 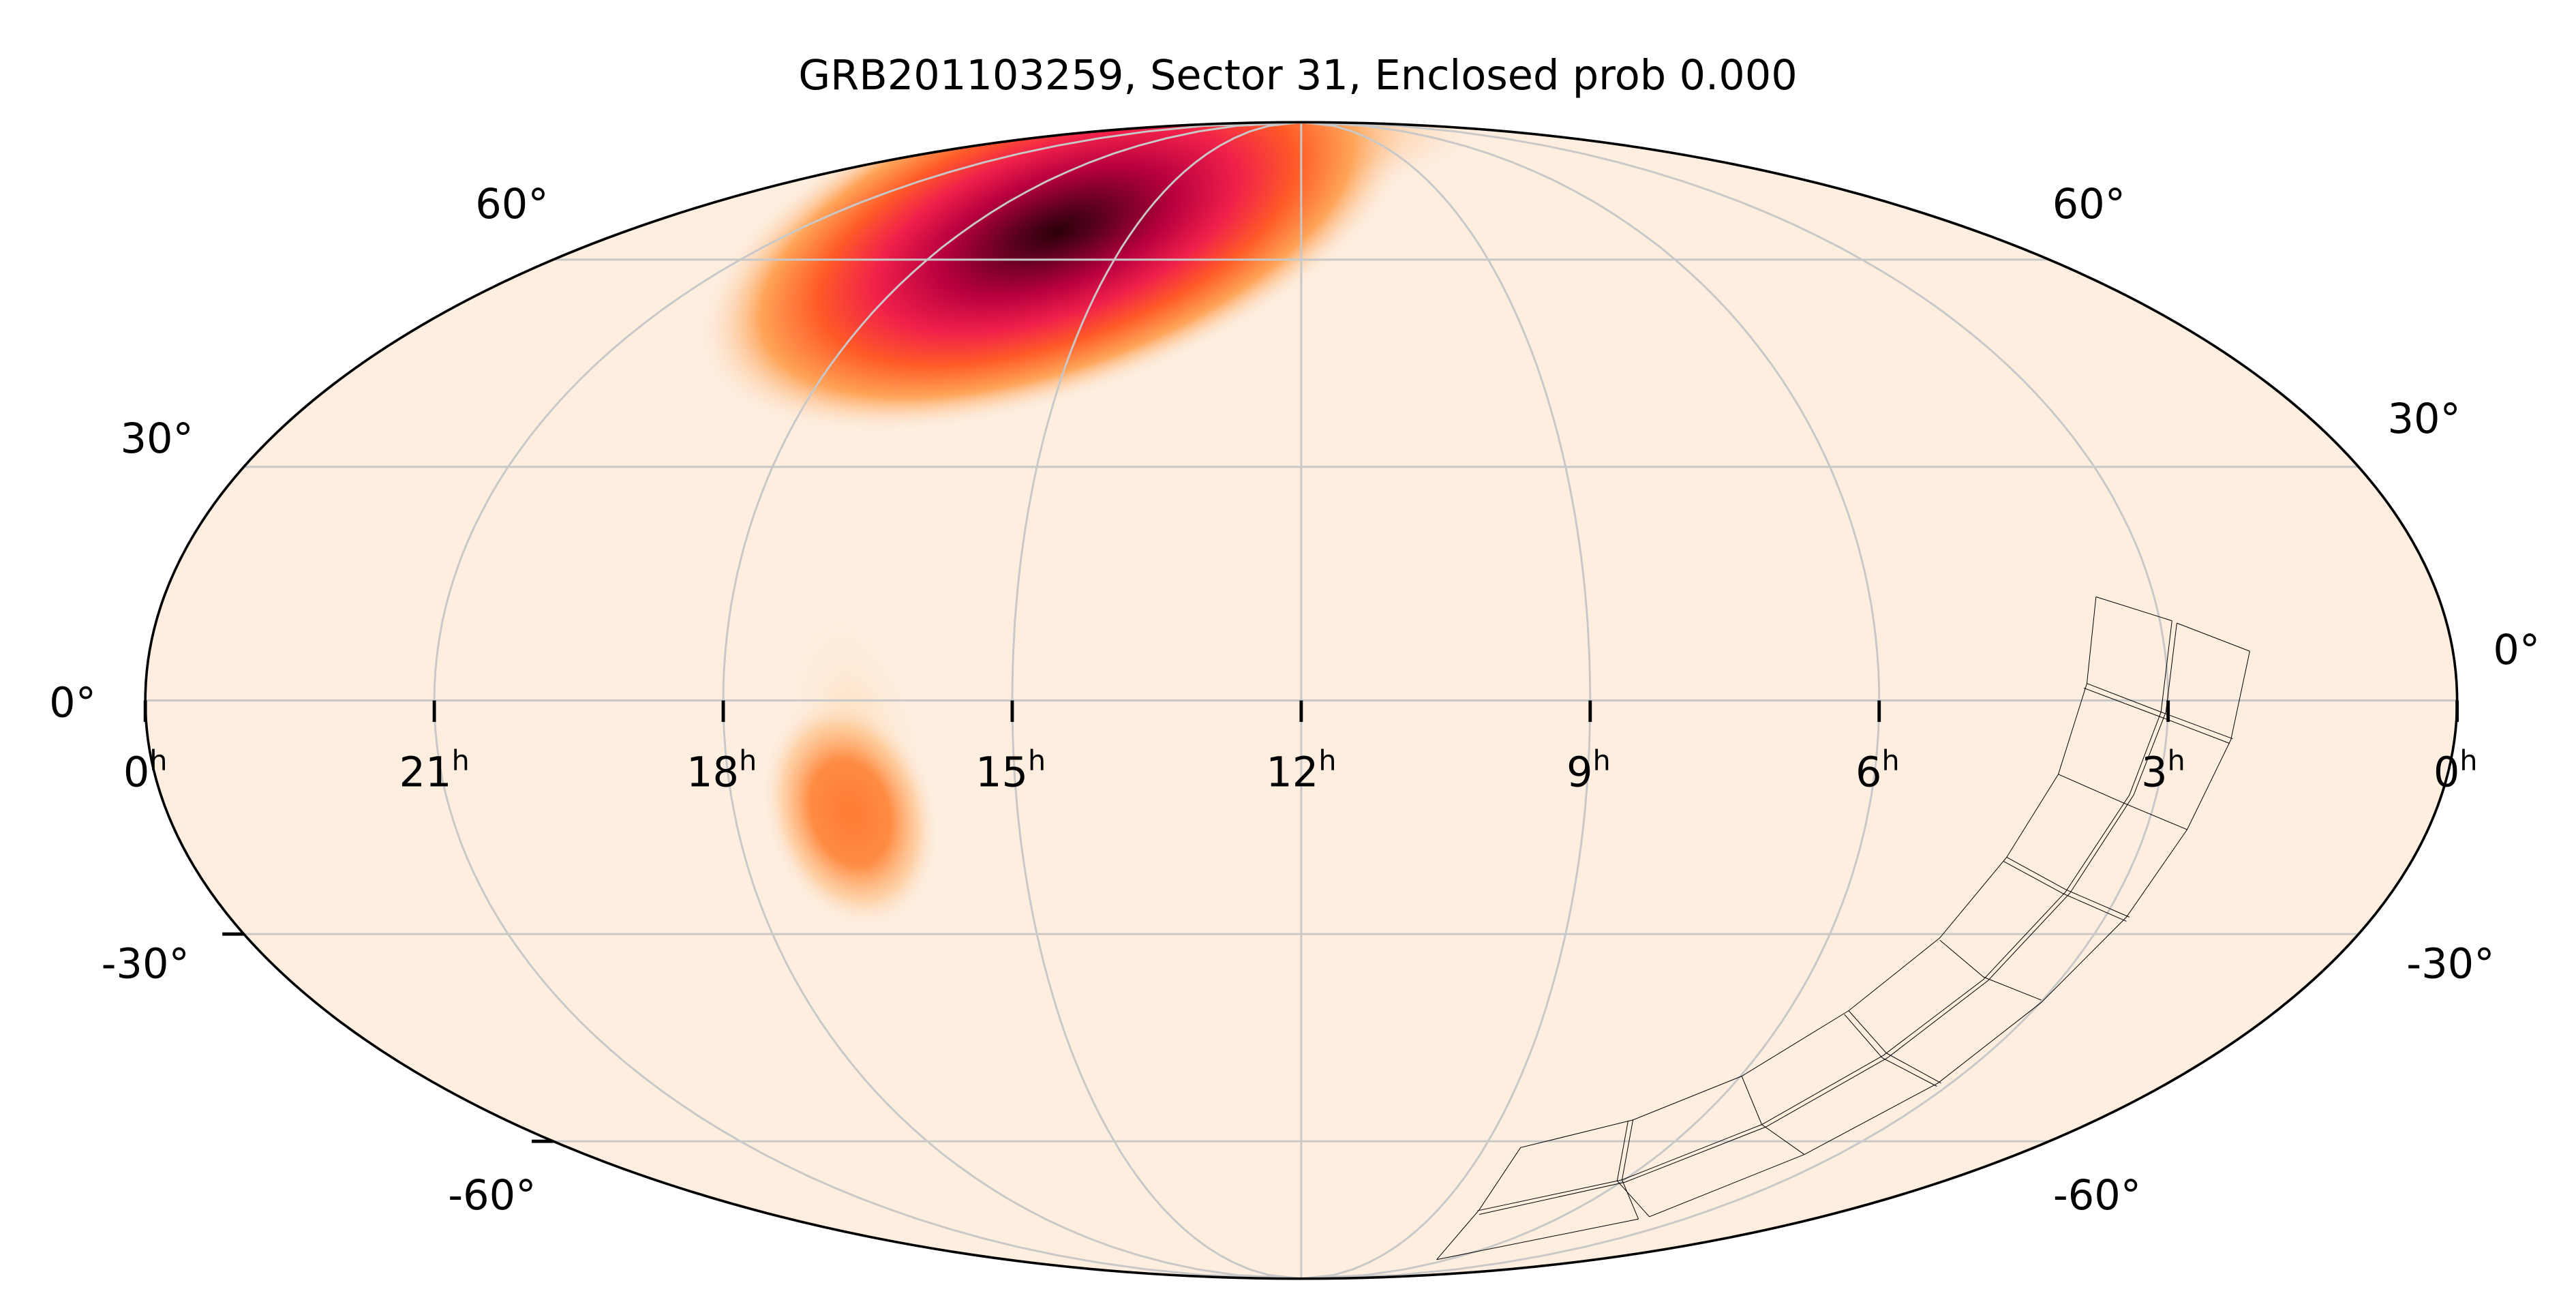 I want to click on x-tick-label: 12h, so click(x=1301, y=770).